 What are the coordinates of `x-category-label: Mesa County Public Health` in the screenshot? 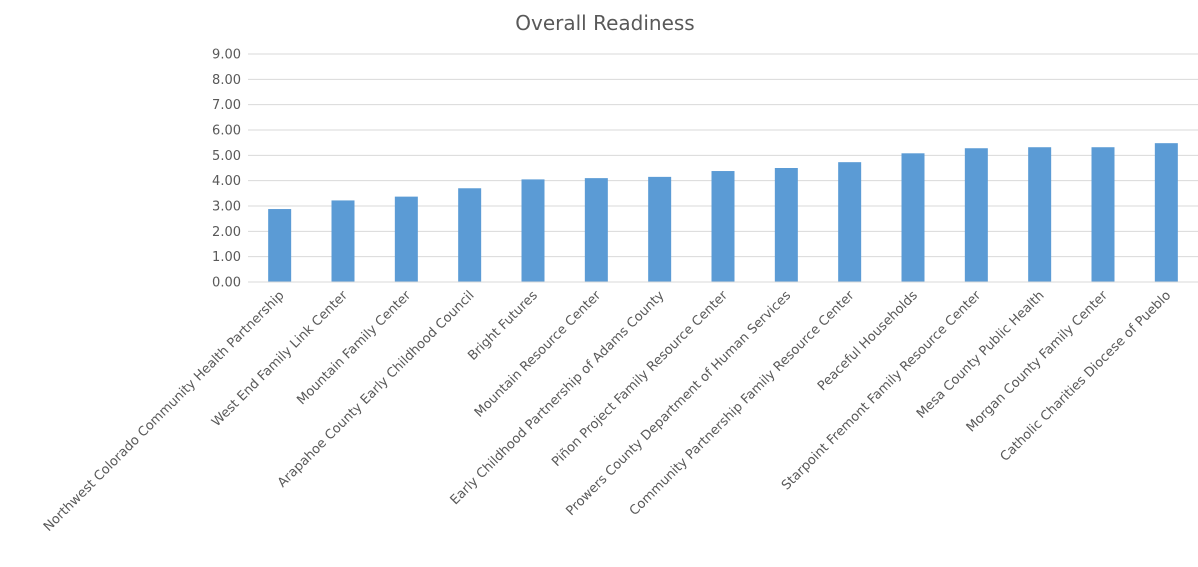 It's located at (981, 355).